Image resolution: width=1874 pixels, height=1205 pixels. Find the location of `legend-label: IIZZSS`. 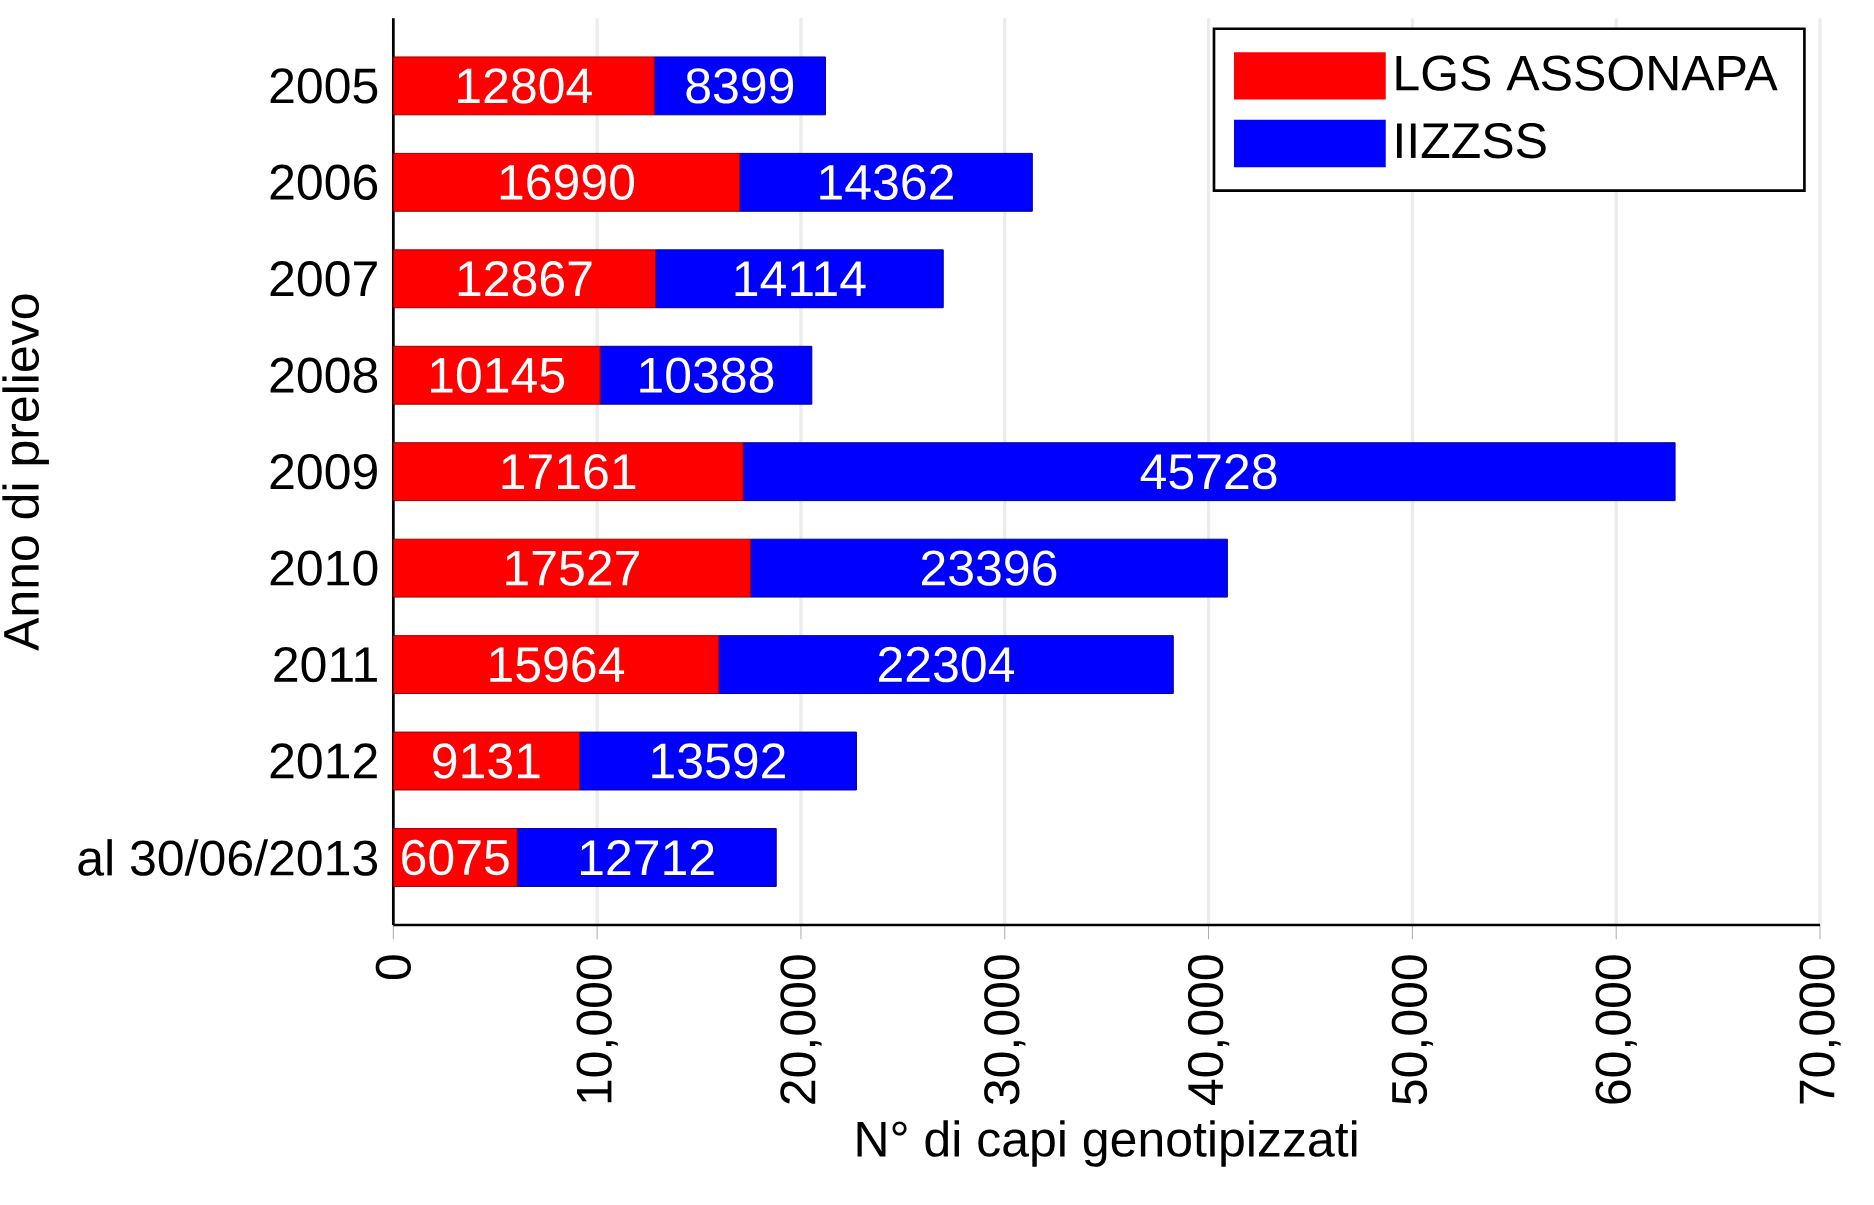

legend-label: IIZZSS is located at coordinates (1471, 141).